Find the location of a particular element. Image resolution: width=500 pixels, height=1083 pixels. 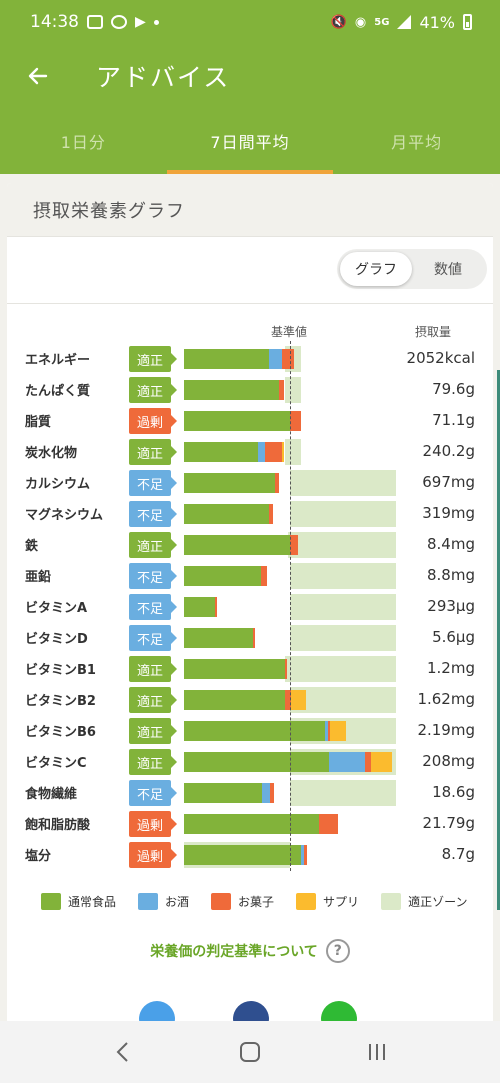

location-icon: ◉ is located at coordinates (360, 22).